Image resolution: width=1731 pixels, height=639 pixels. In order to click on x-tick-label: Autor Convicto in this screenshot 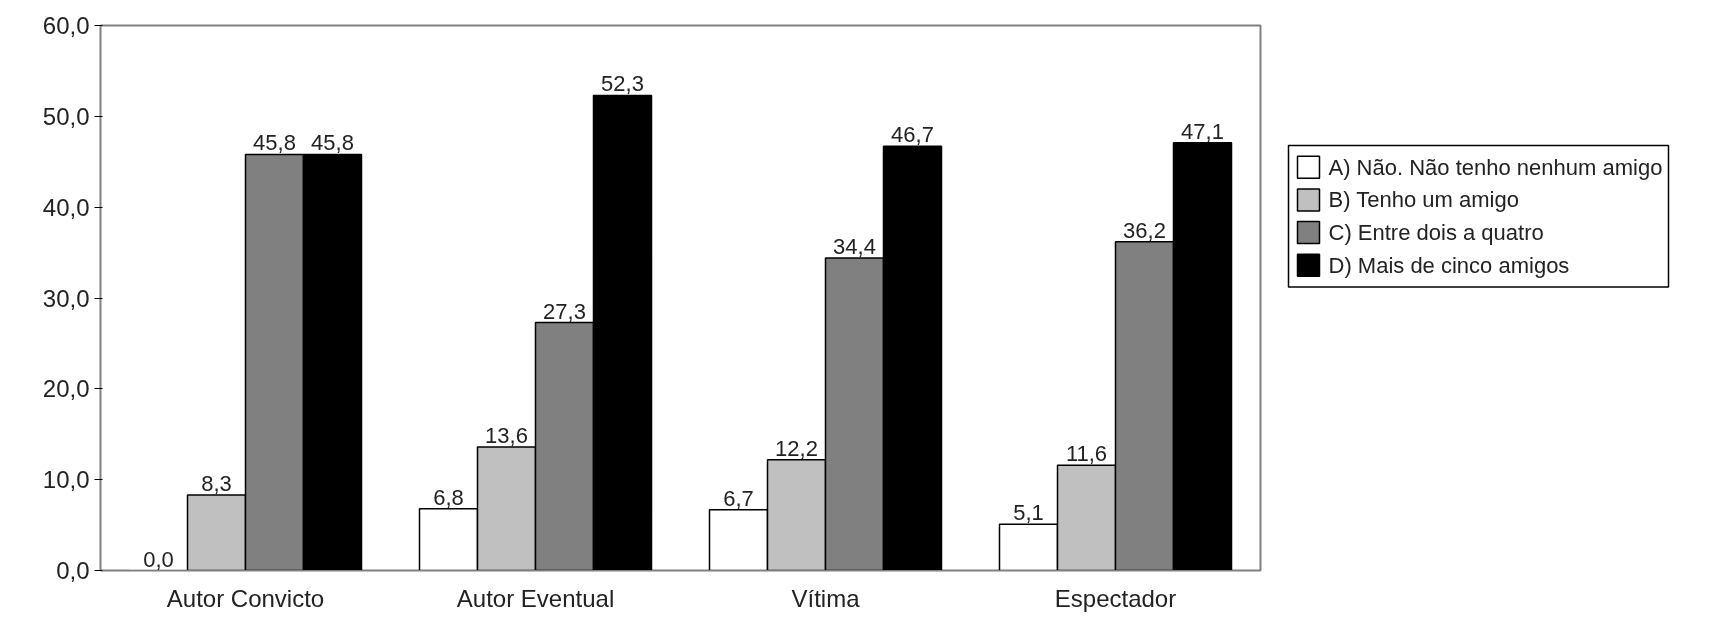, I will do `click(245, 598)`.